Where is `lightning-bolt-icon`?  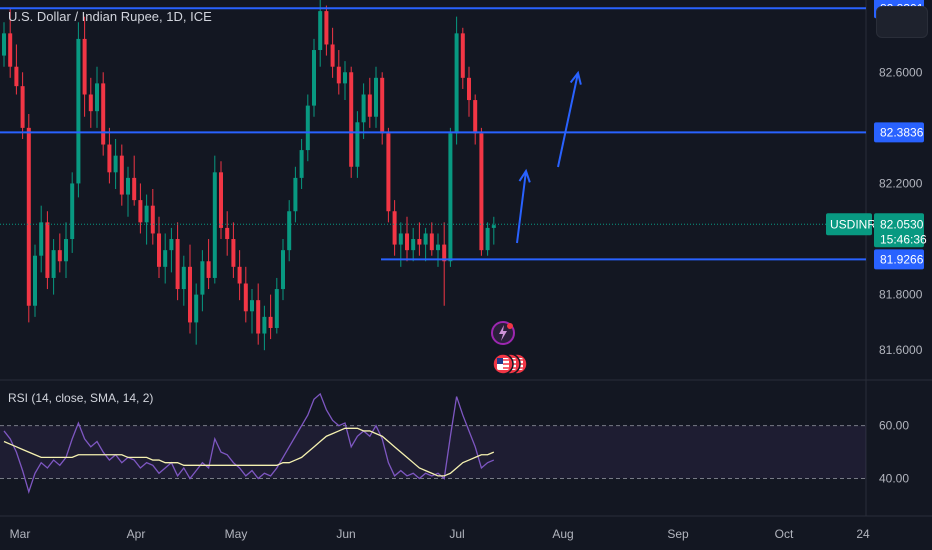
lightning-bolt-icon is located at coordinates (503, 333).